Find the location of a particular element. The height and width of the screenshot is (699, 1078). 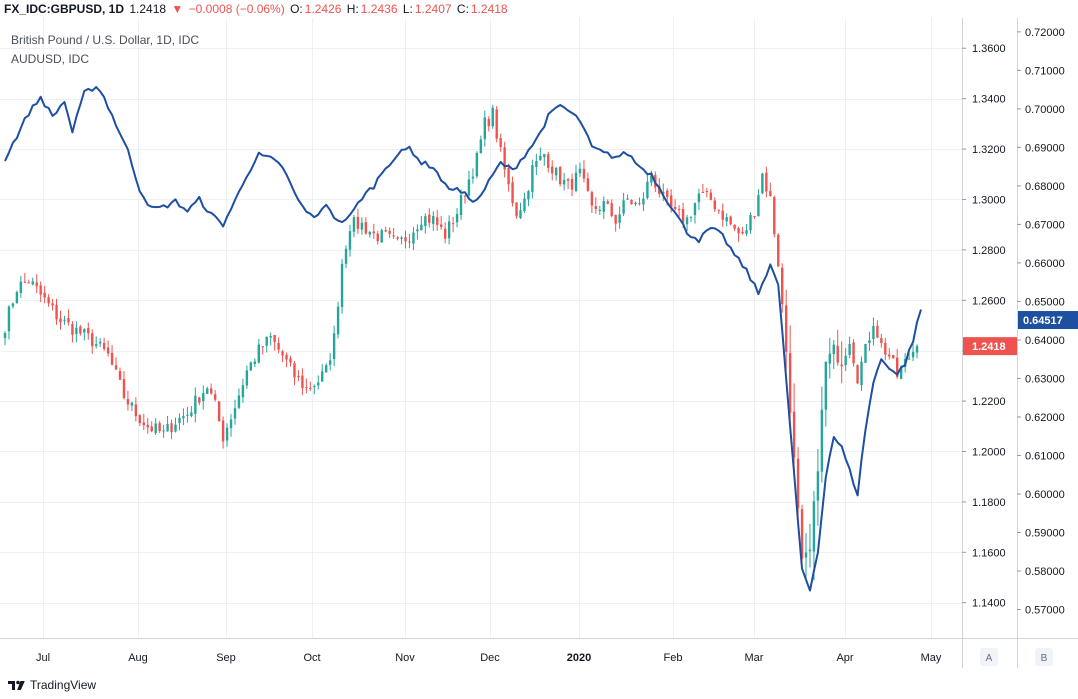

audusd-axis-tick-label: 0.62000 is located at coordinates (1045, 418).